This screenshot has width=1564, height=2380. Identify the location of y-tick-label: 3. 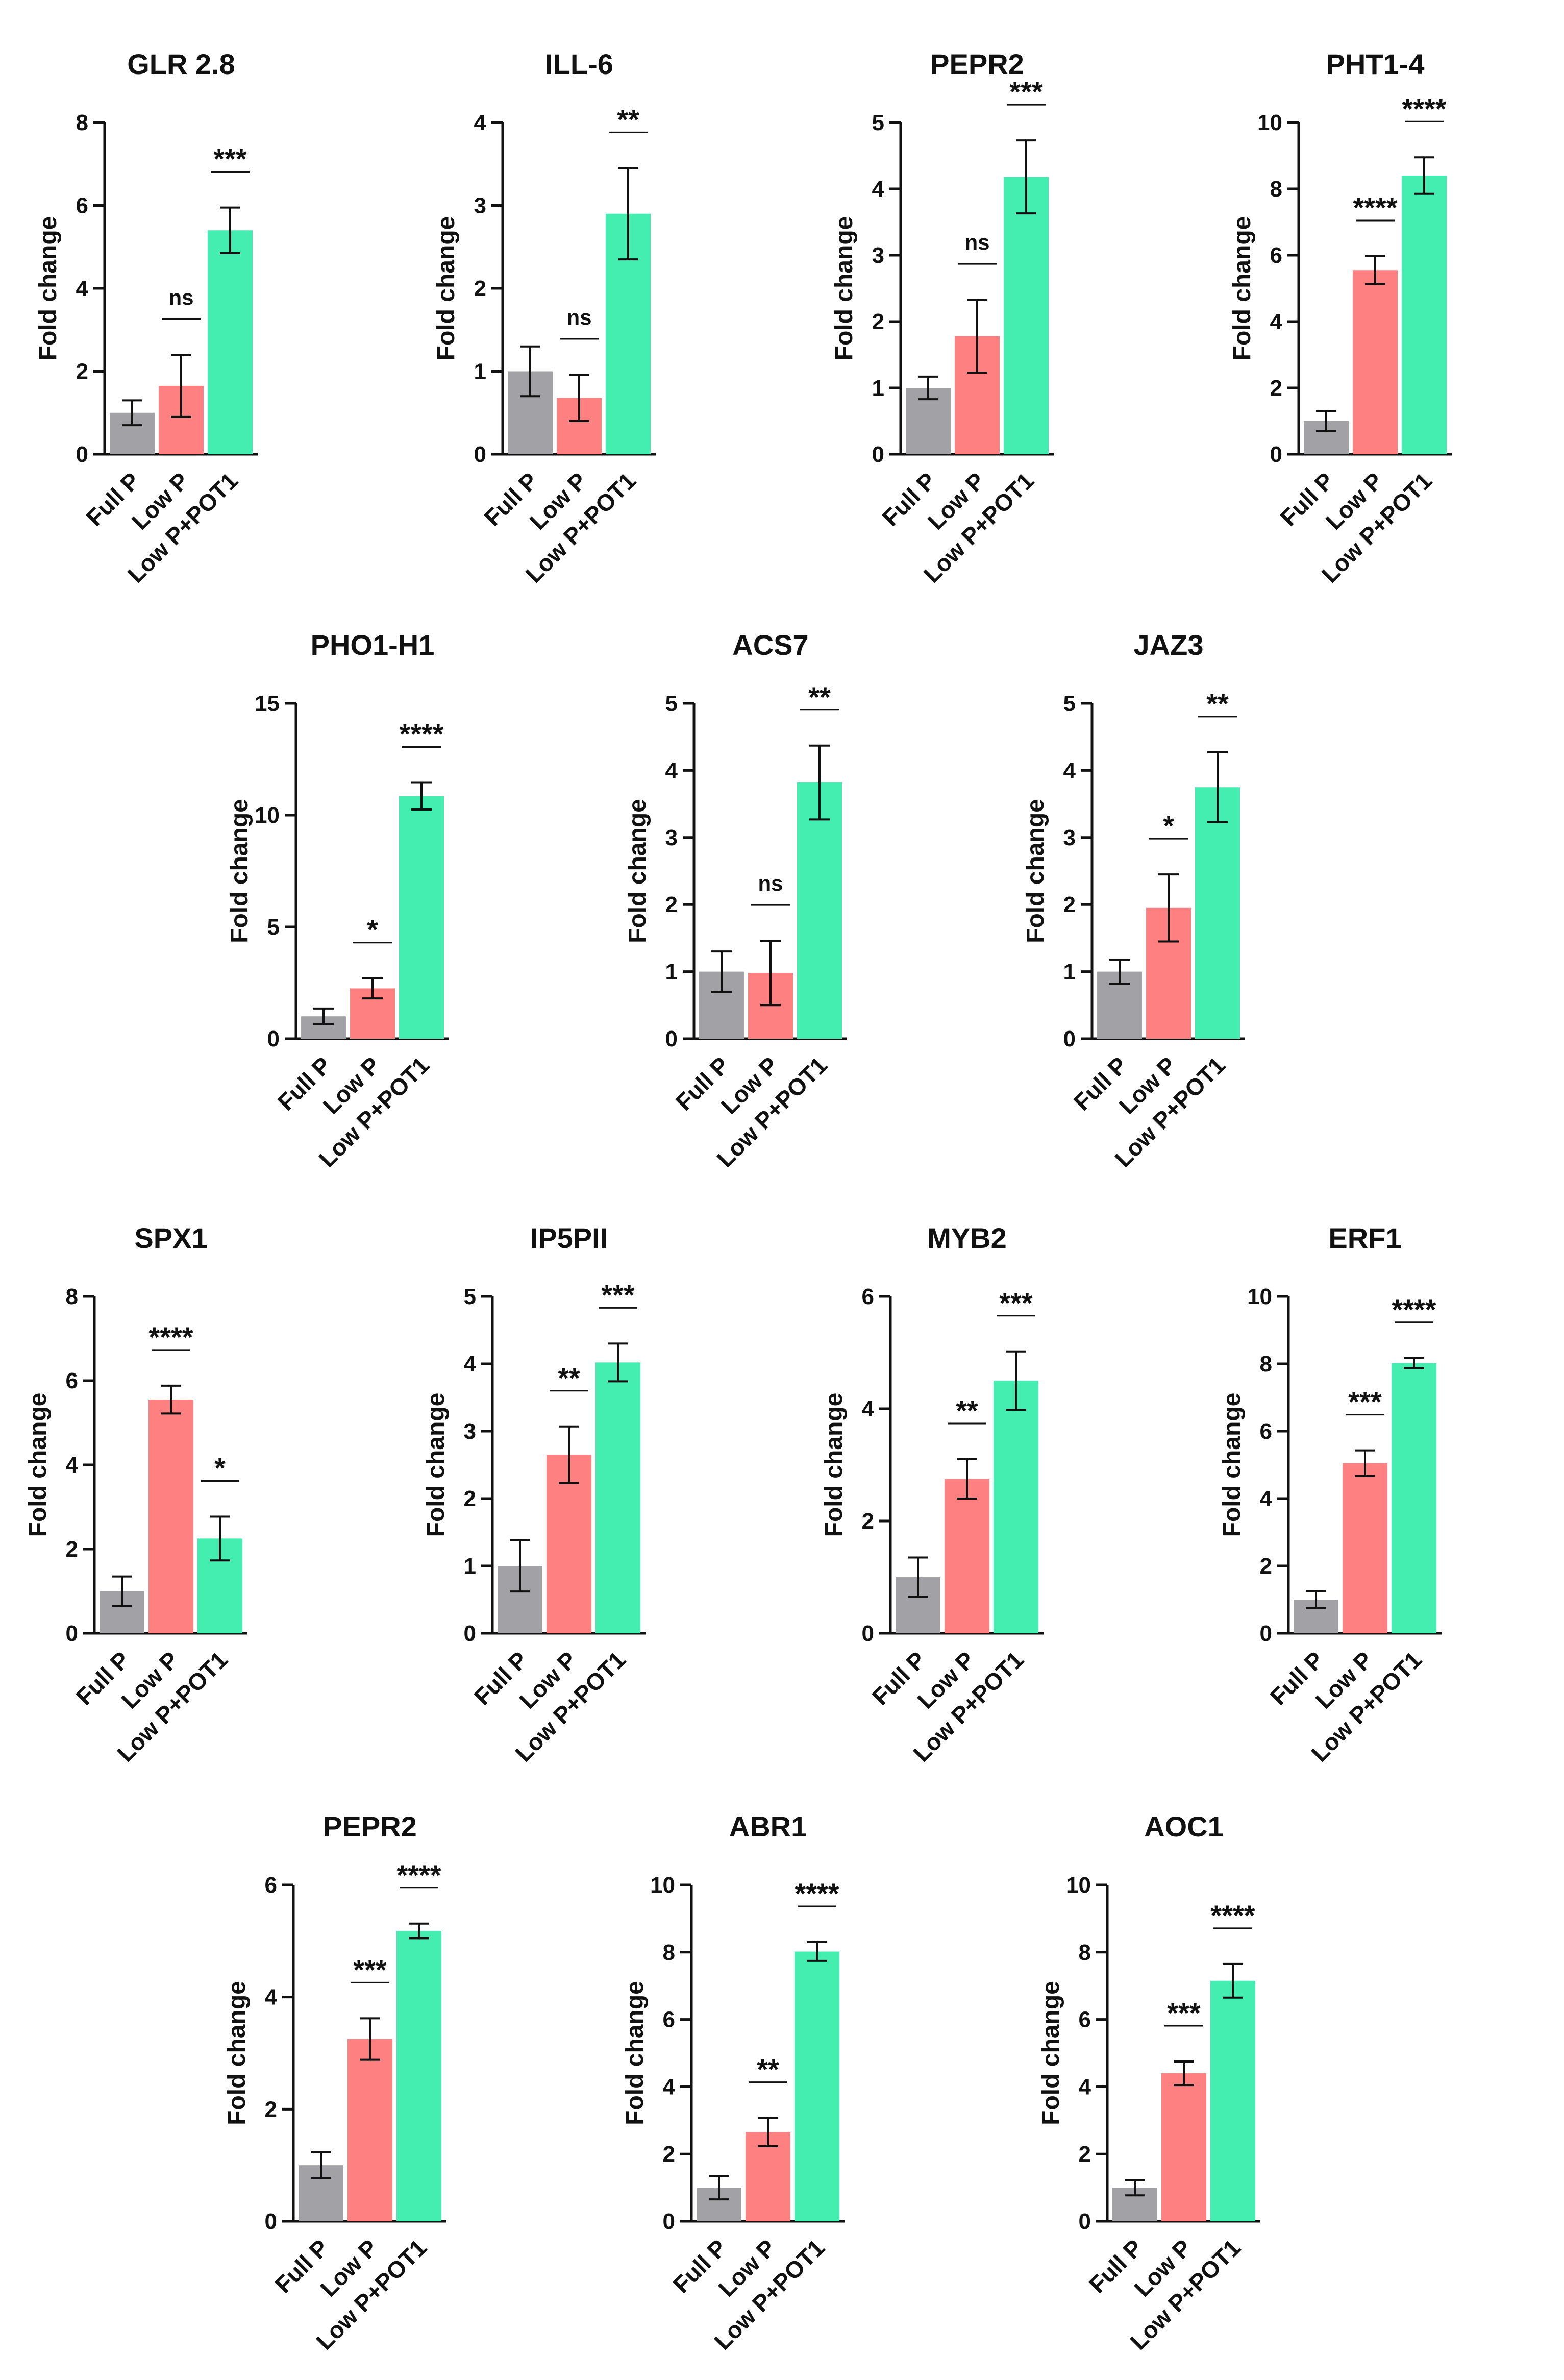
(480, 205).